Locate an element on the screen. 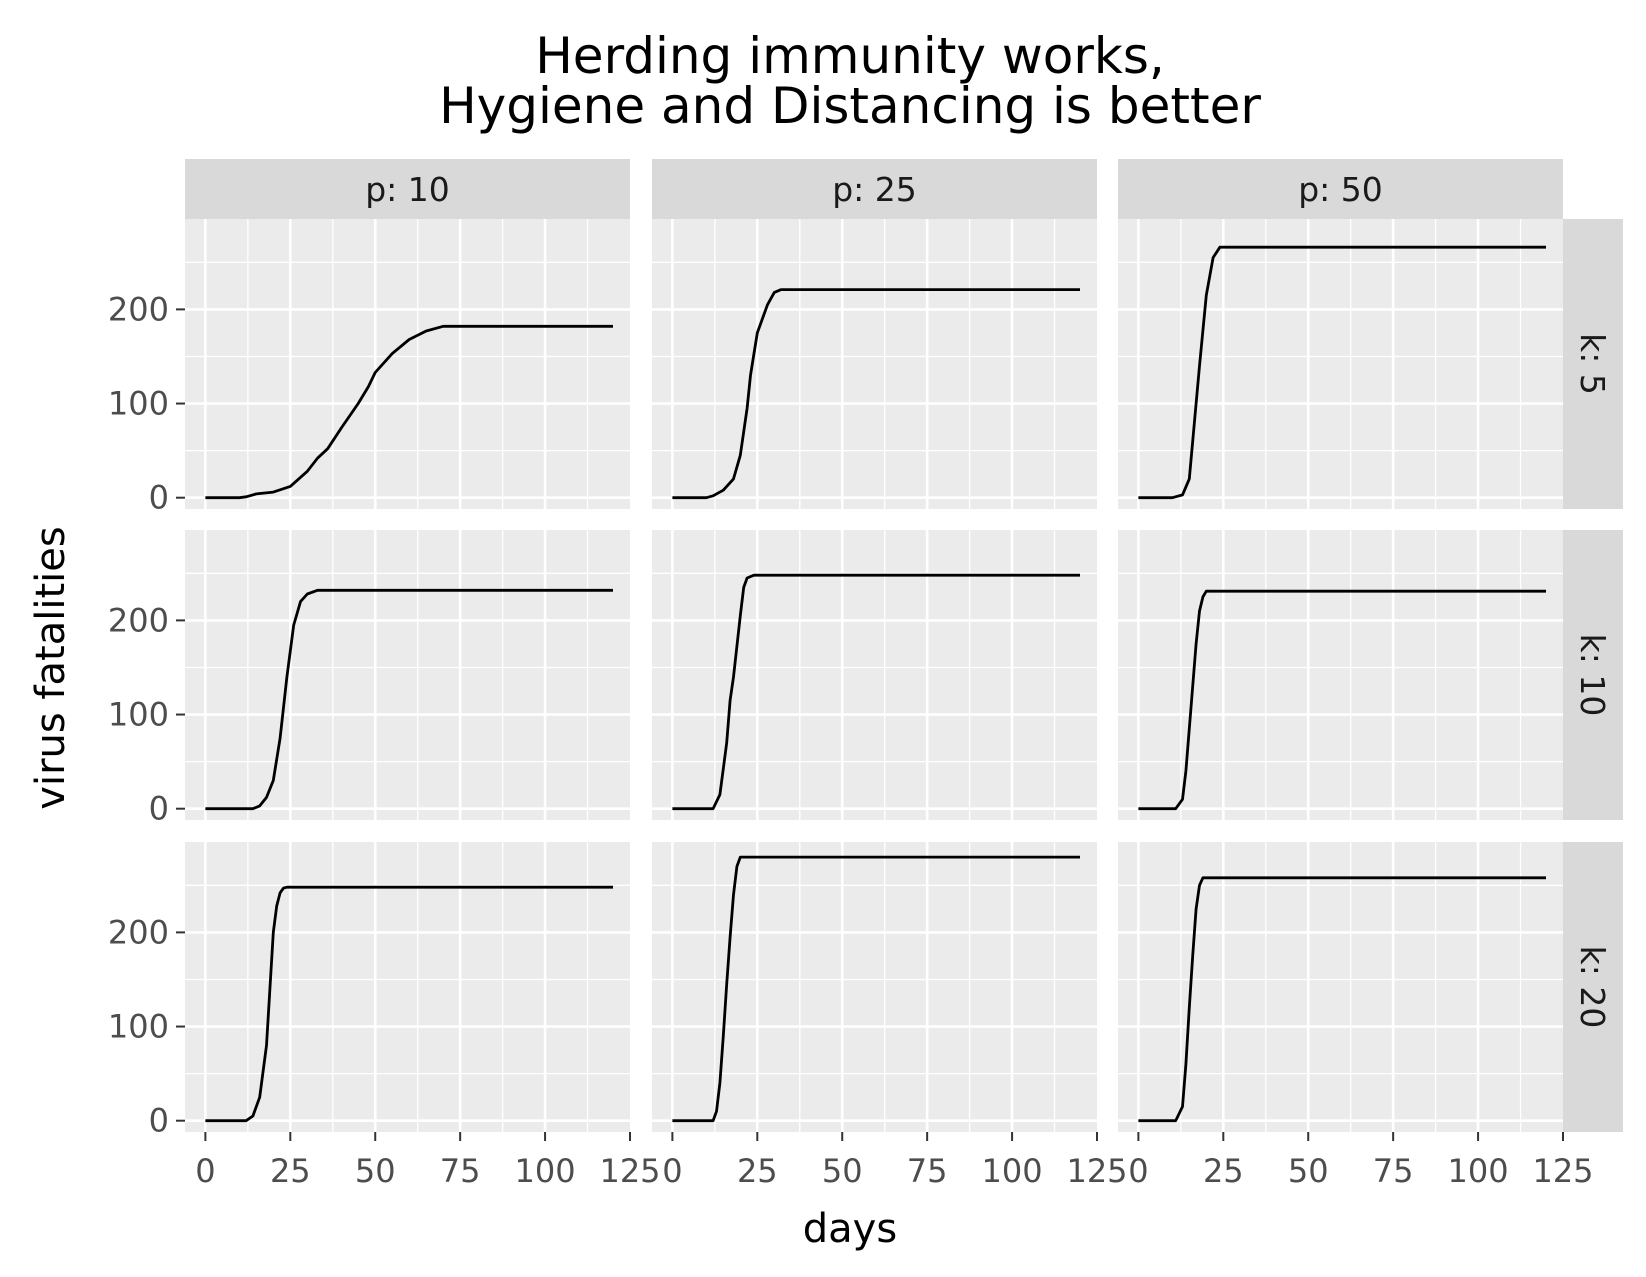  row-strip-label: k: 10 is located at coordinates (1592, 675).